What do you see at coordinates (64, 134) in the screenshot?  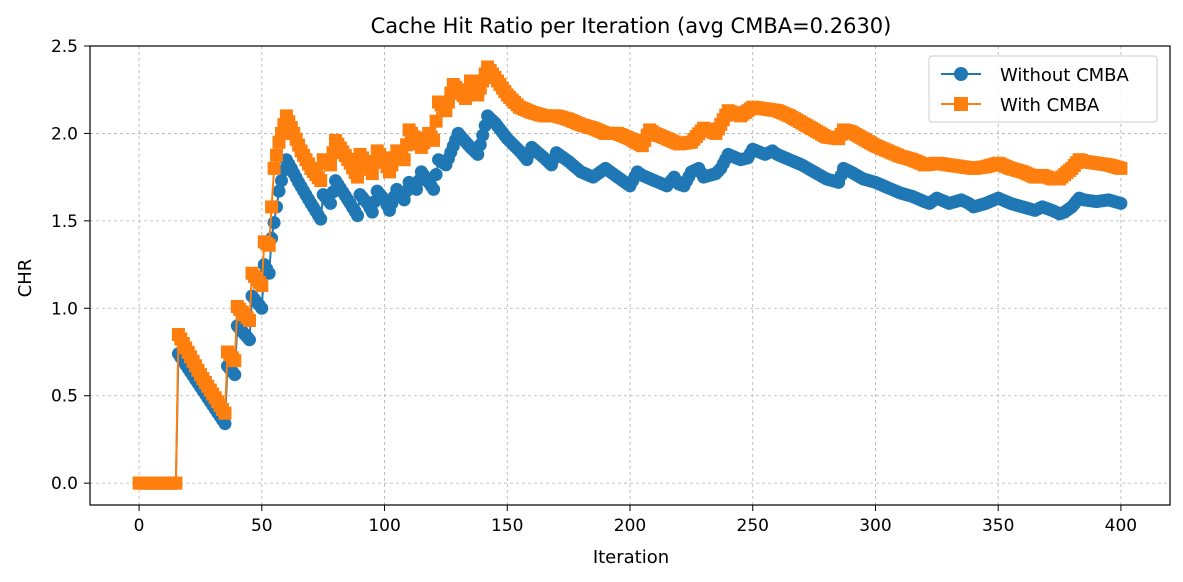 I see `y-tick-label: 2.0` at bounding box center [64, 134].